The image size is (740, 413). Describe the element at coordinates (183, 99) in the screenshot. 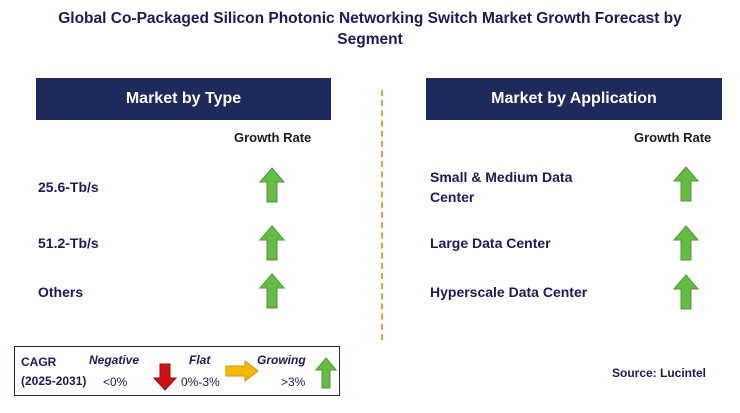

I see `market-by-type-header: Market by Type` at that location.